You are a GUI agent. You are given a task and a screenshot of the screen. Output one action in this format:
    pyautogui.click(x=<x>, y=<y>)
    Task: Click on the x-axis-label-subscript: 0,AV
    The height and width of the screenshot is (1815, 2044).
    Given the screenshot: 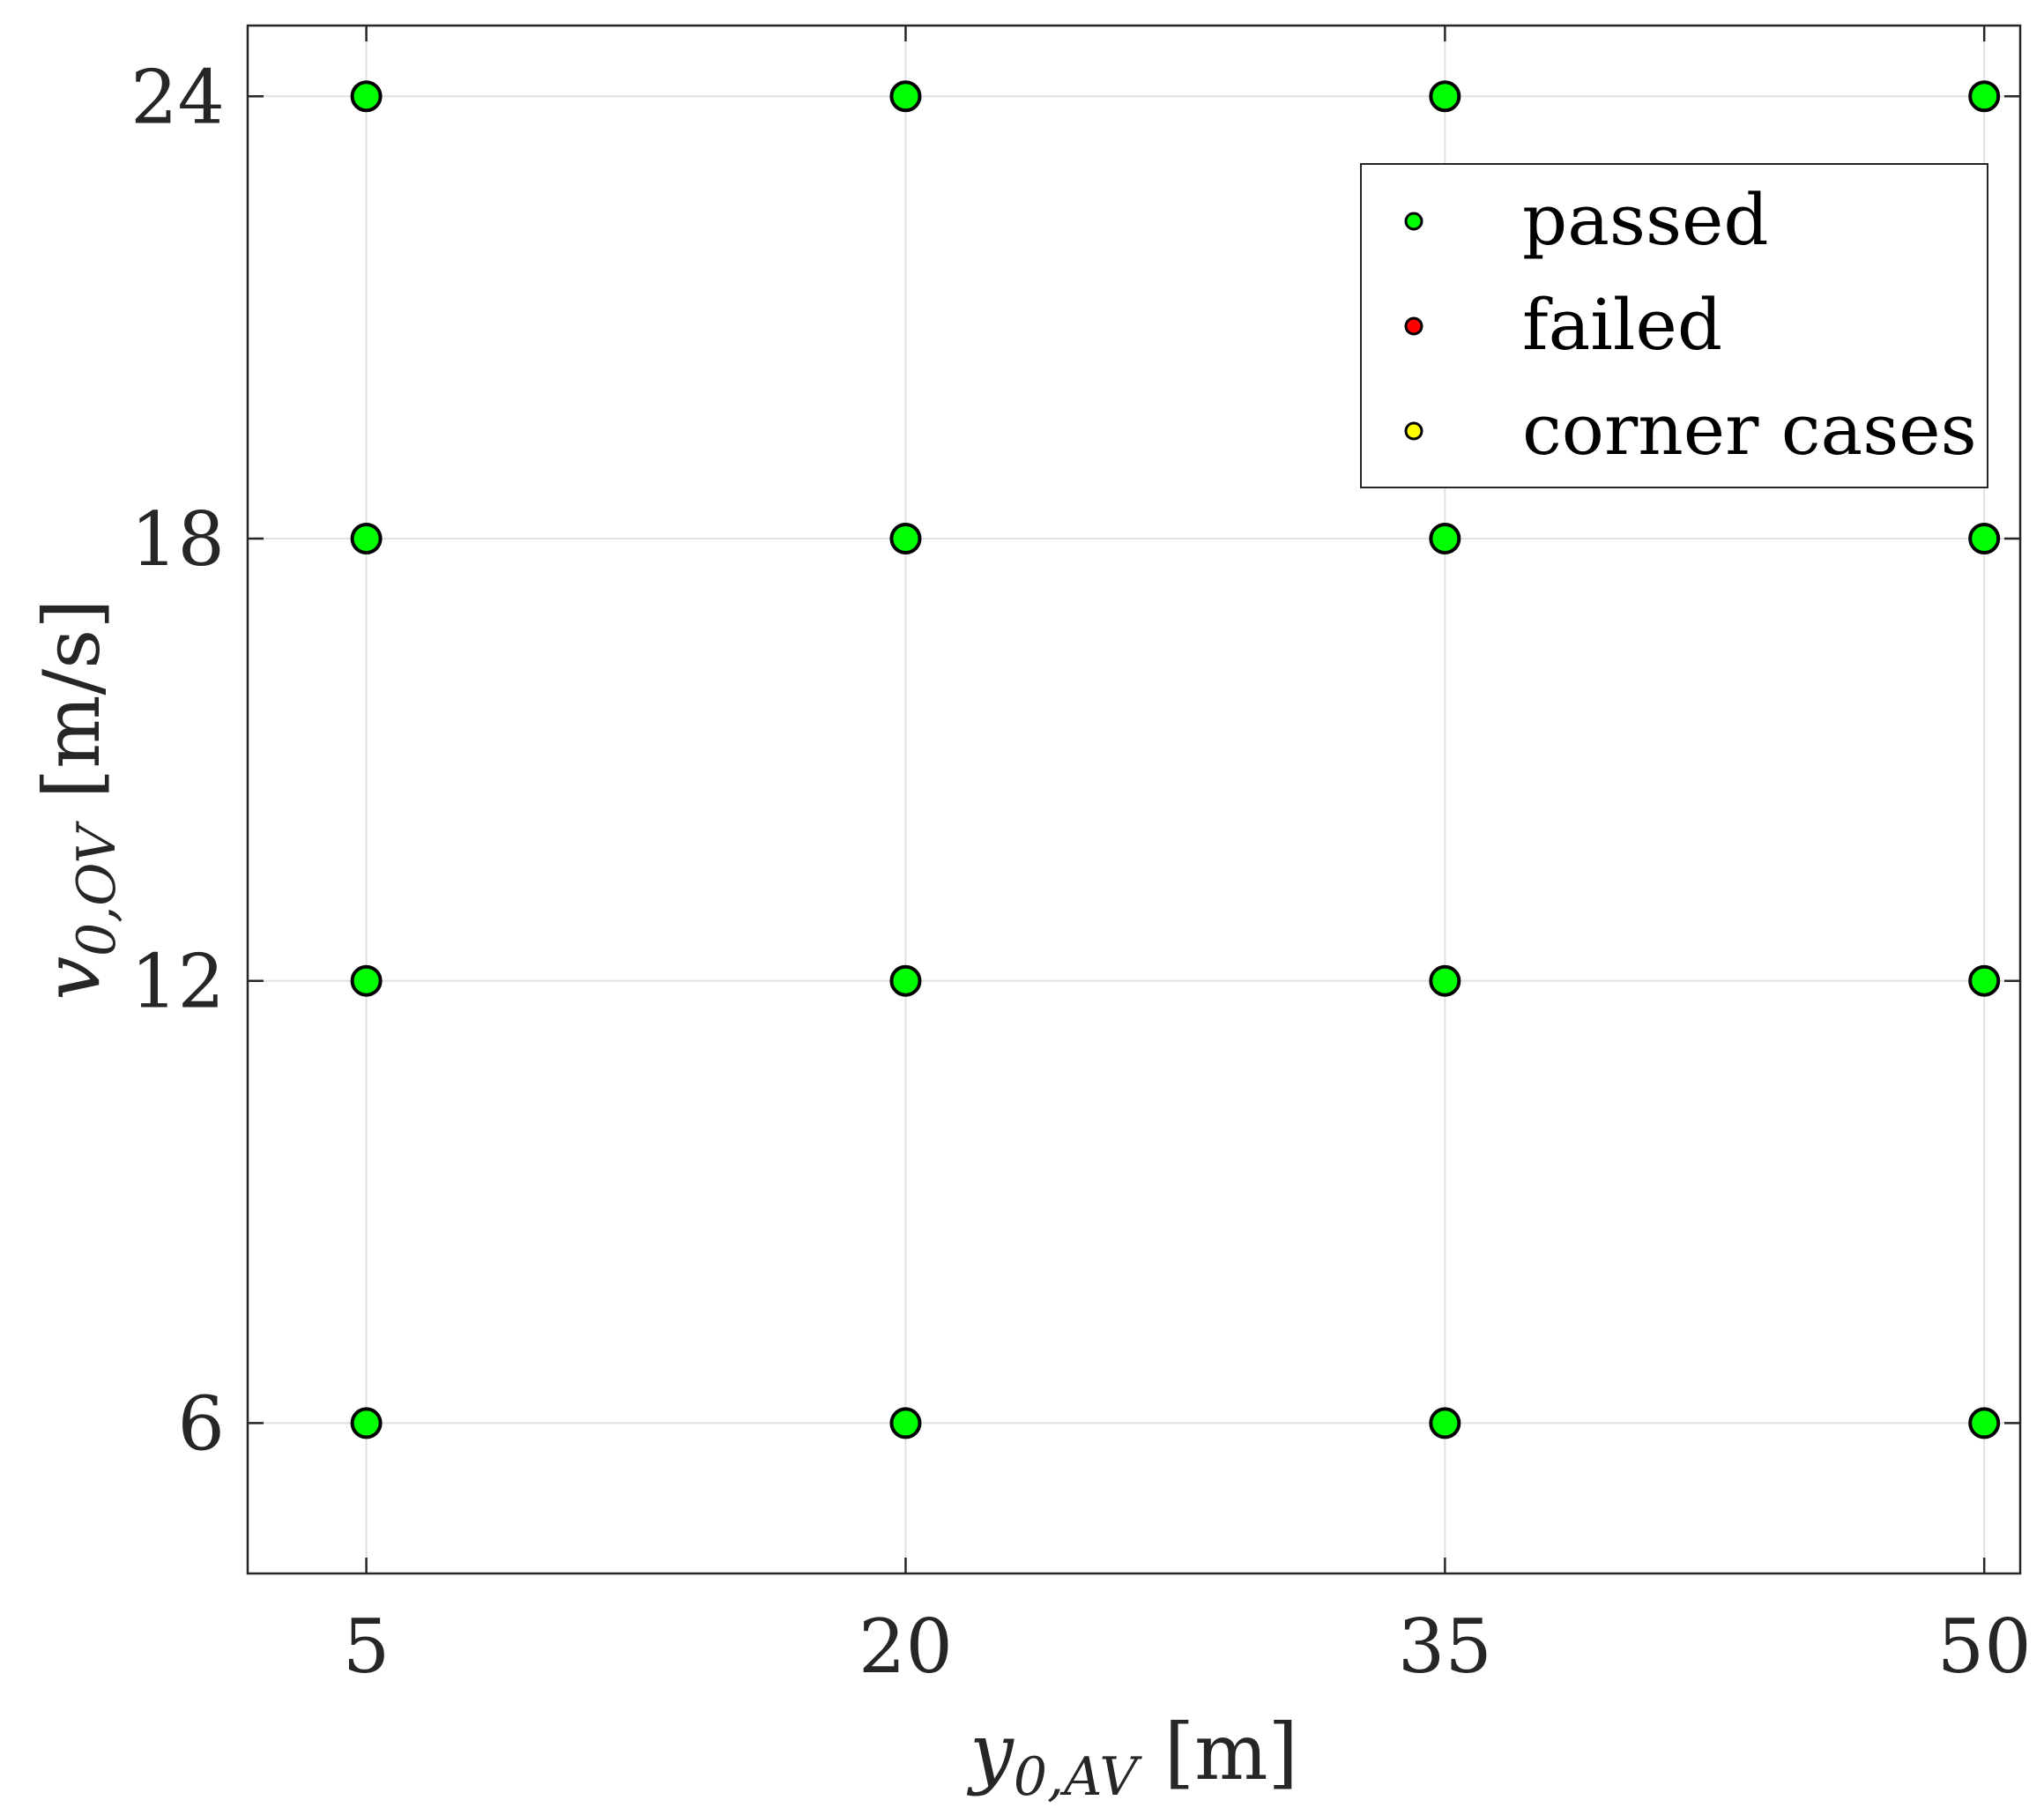 What is the action you would take?
    pyautogui.click(x=1078, y=1777)
    